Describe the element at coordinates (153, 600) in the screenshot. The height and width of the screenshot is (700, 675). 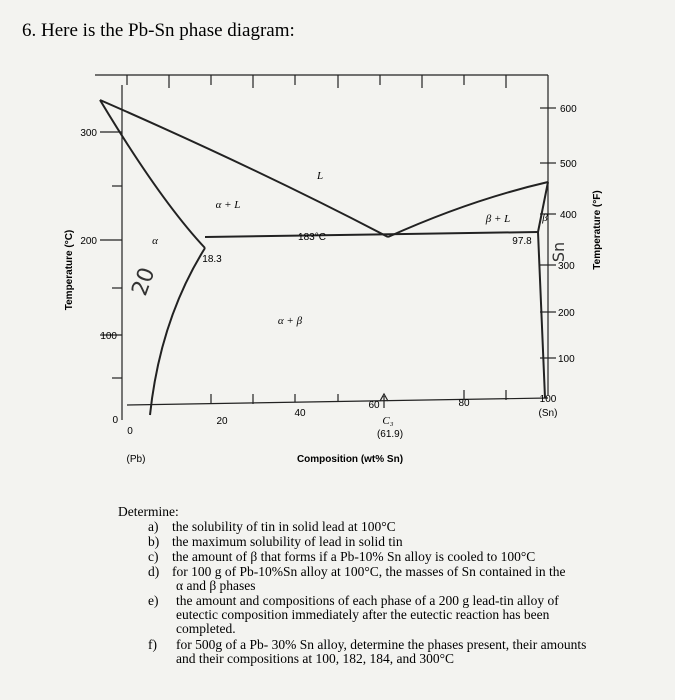
I see `item-label: e)` at that location.